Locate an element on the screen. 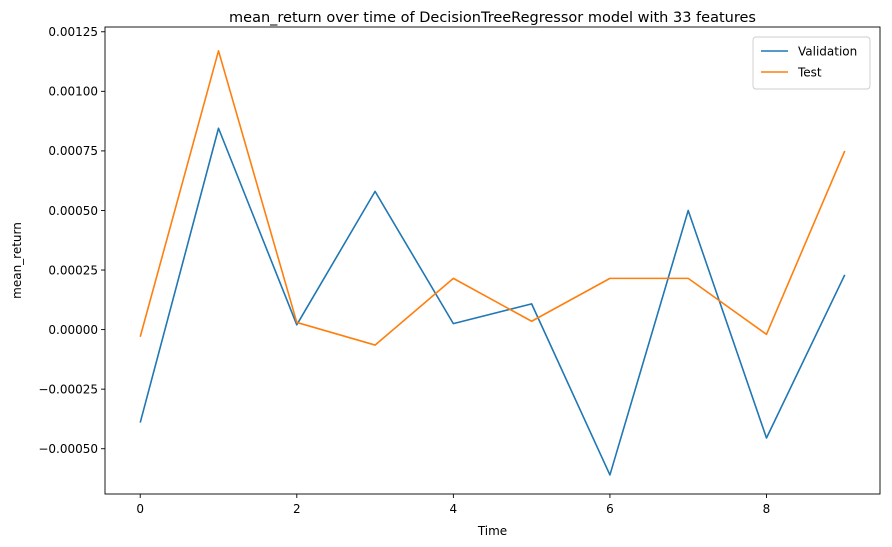 Image resolution: width=892 pixels, height=547 pixels. y-tick-label: 0.00000 is located at coordinates (73, 330).